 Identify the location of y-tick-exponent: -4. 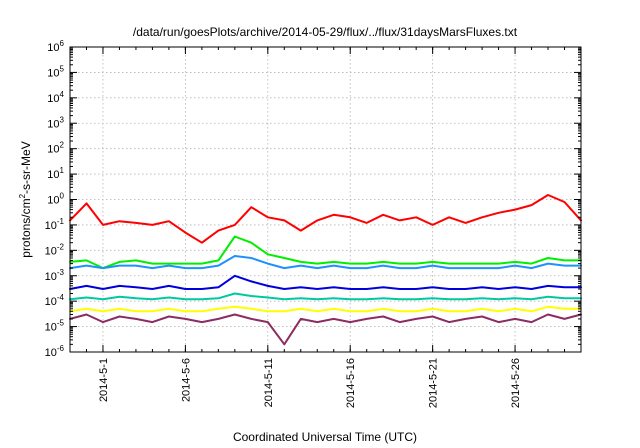
(61, 297).